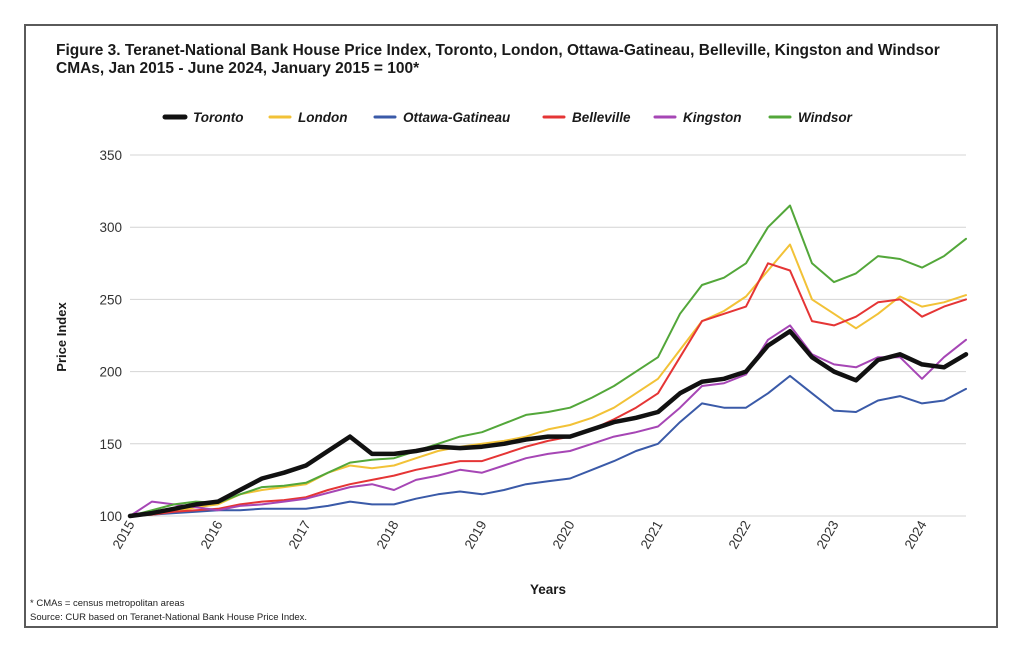  I want to click on legend-label: London, so click(322, 117).